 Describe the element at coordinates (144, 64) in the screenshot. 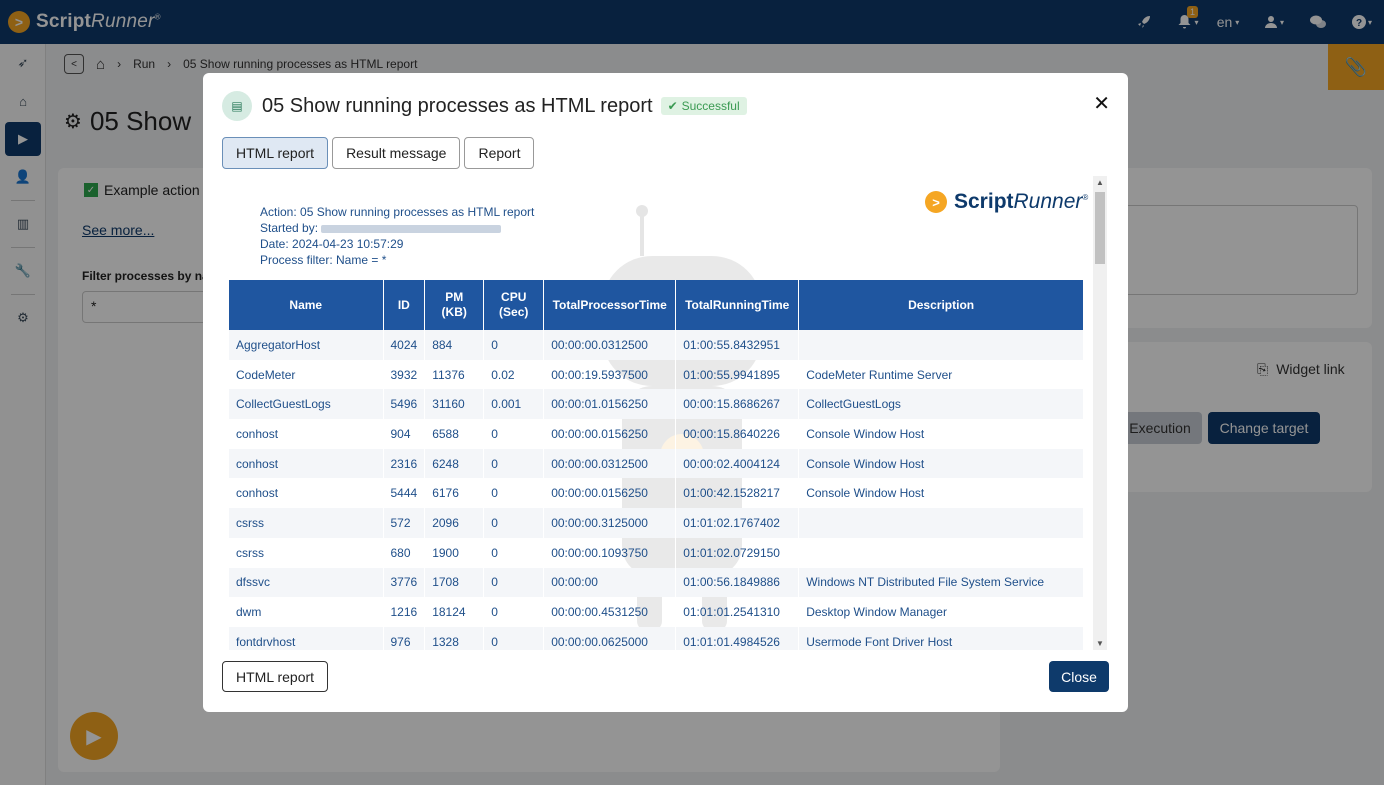

I see `breadcrumb-run: Run` at that location.